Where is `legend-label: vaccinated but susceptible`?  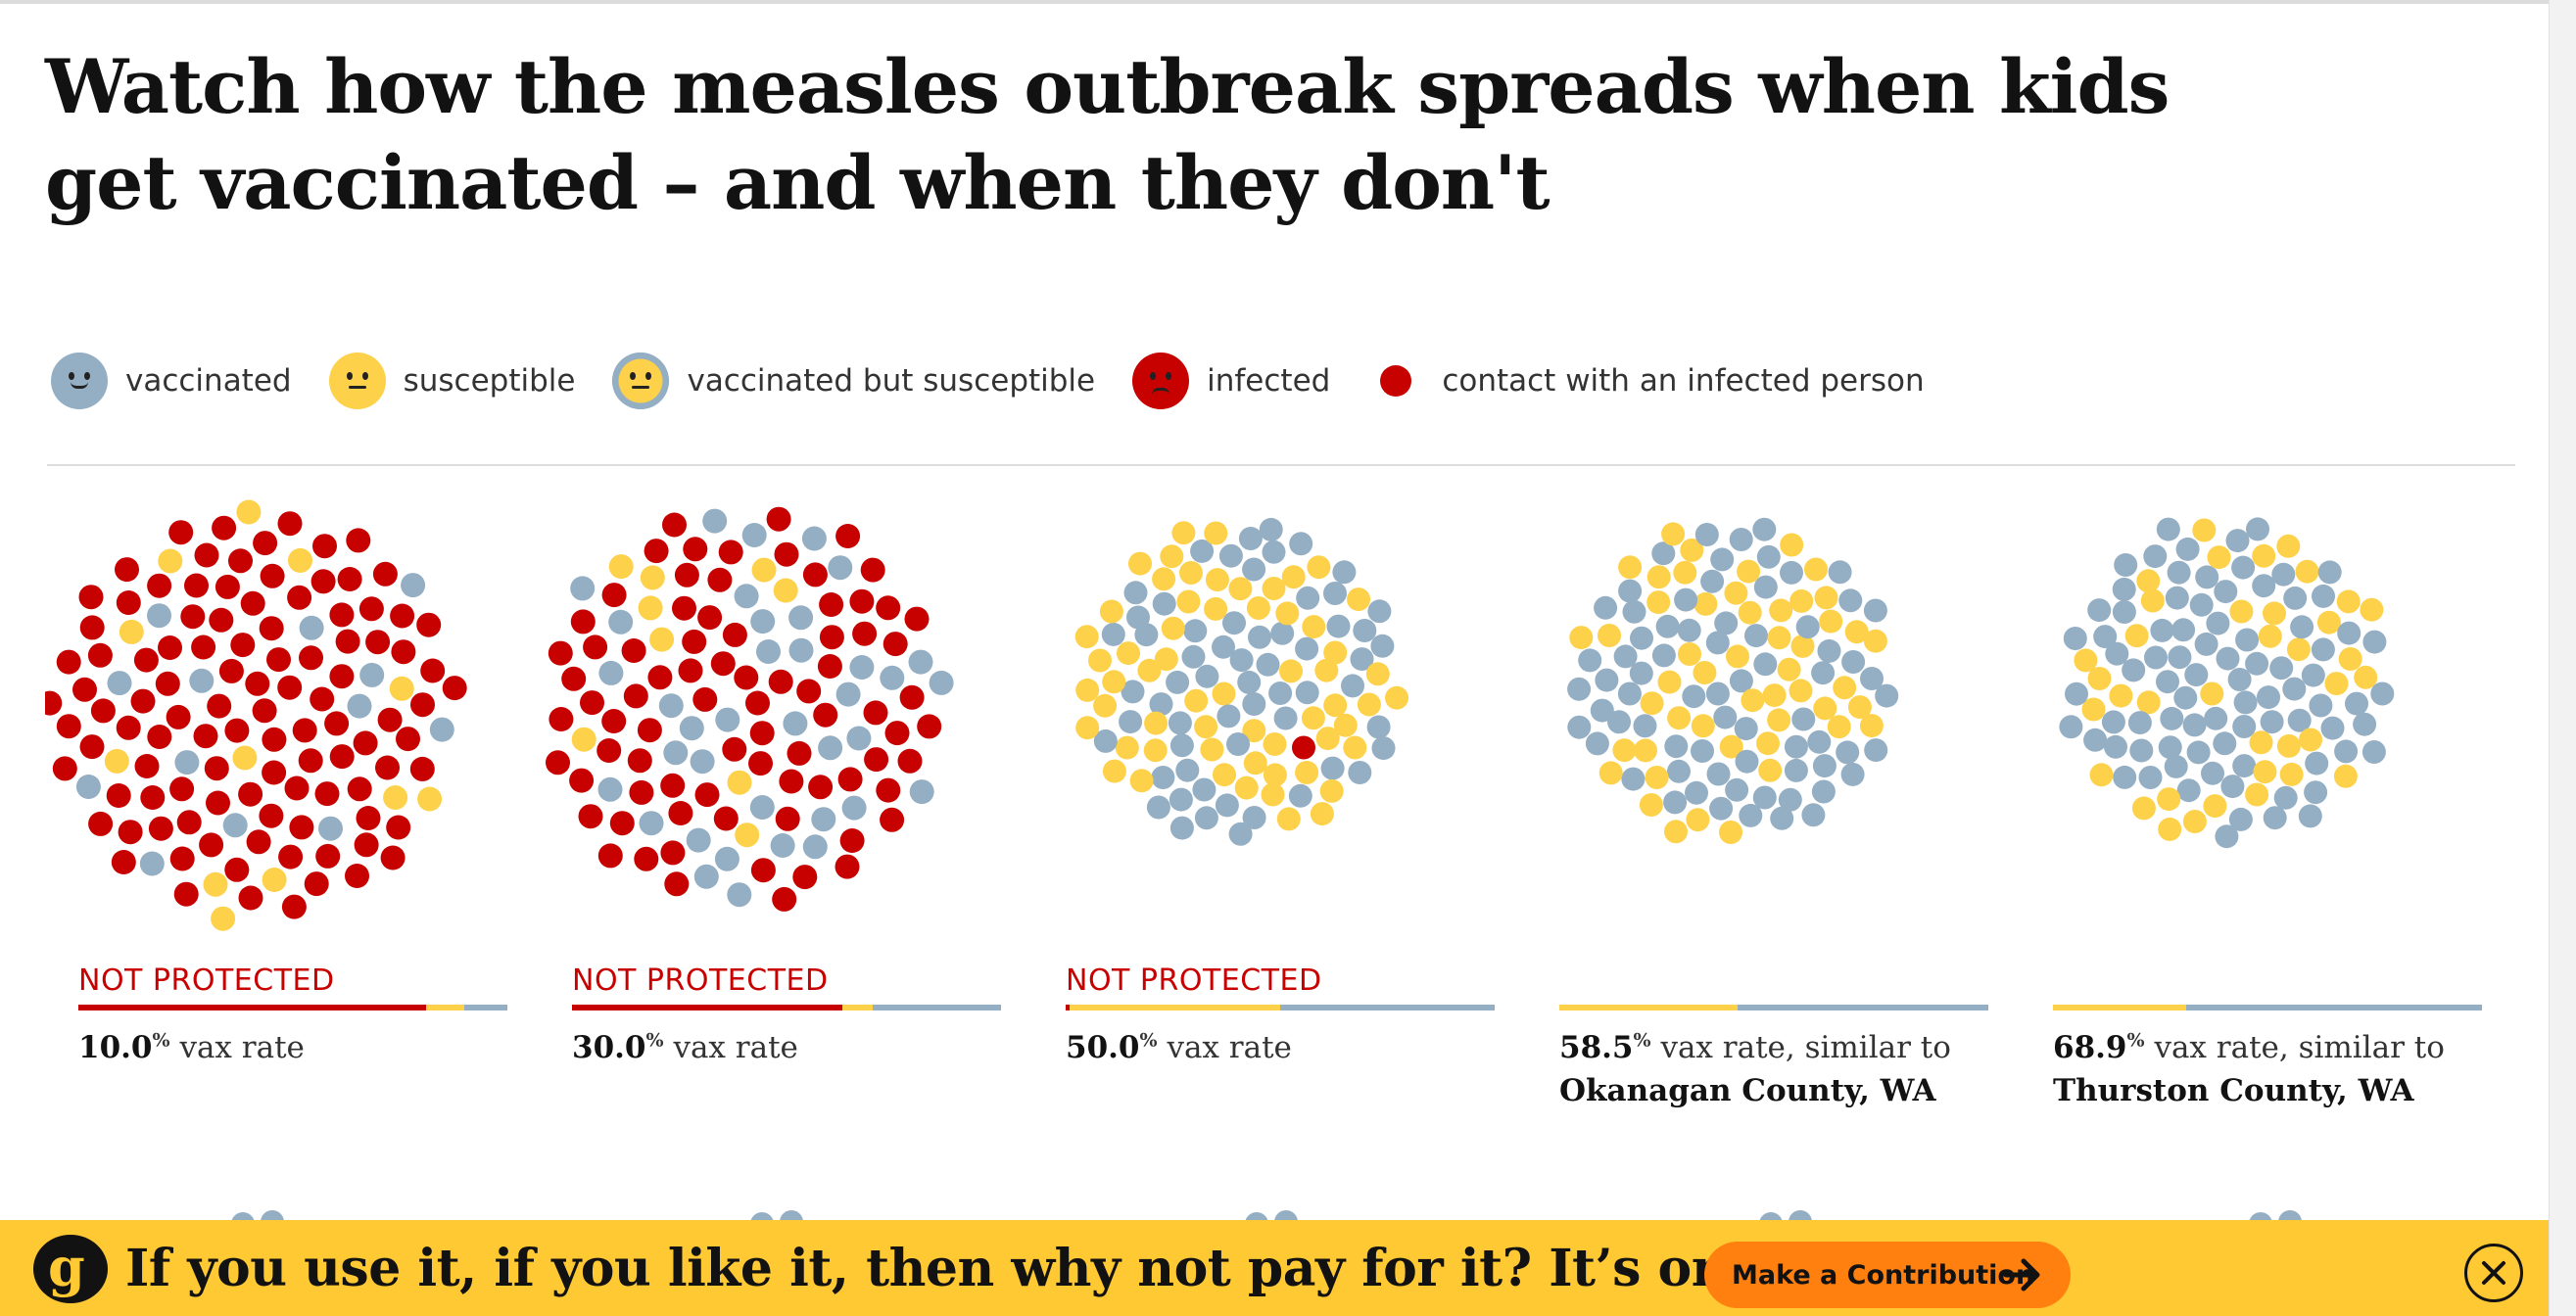 legend-label: vaccinated but susceptible is located at coordinates (892, 381).